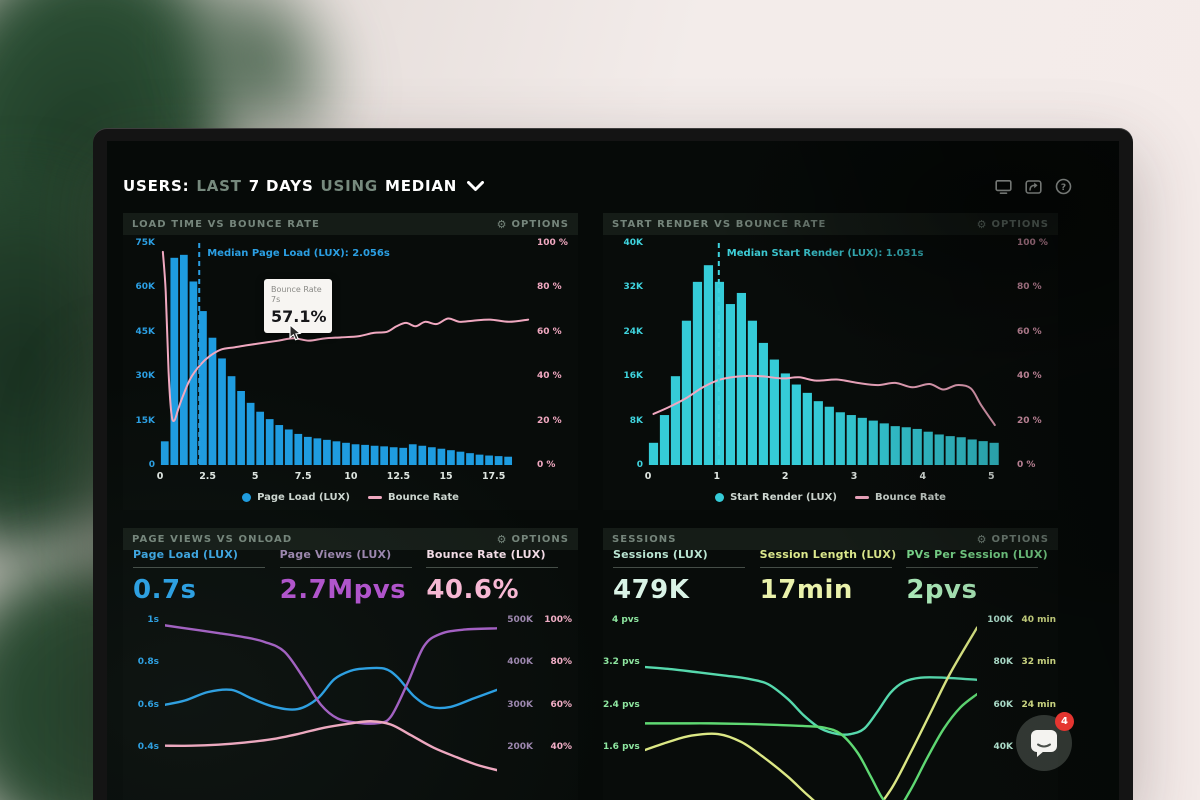 The image size is (1200, 800). Describe the element at coordinates (304, 186) in the screenshot. I see `users-range-dropdown: USERS: LAST 7 DAYS USING MEDIAN` at that location.